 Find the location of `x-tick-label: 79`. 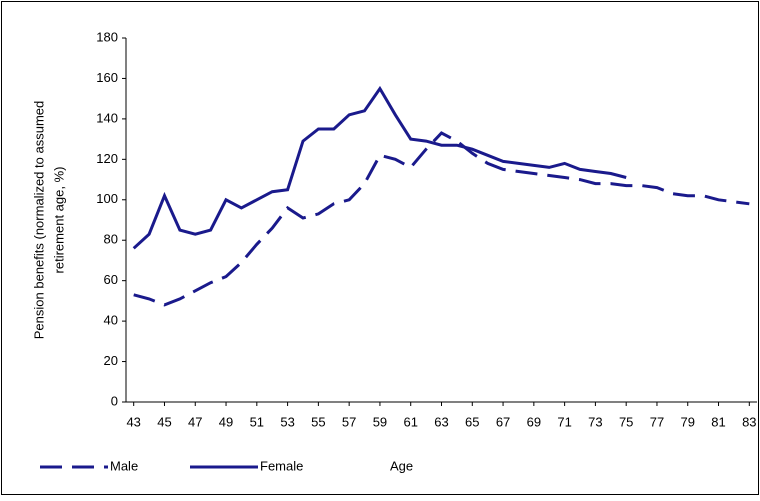

x-tick-label: 79 is located at coordinates (688, 421).